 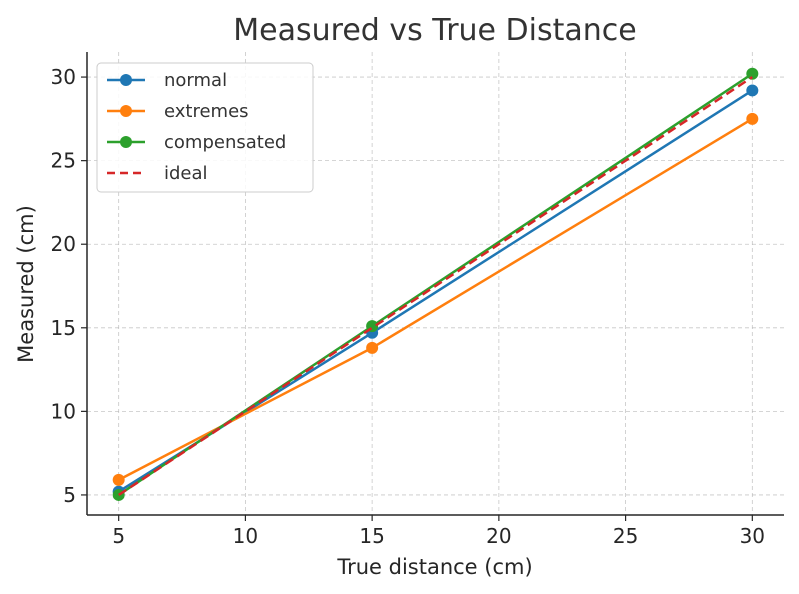 What do you see at coordinates (118, 536) in the screenshot?
I see `x-tick-label: 5` at bounding box center [118, 536].